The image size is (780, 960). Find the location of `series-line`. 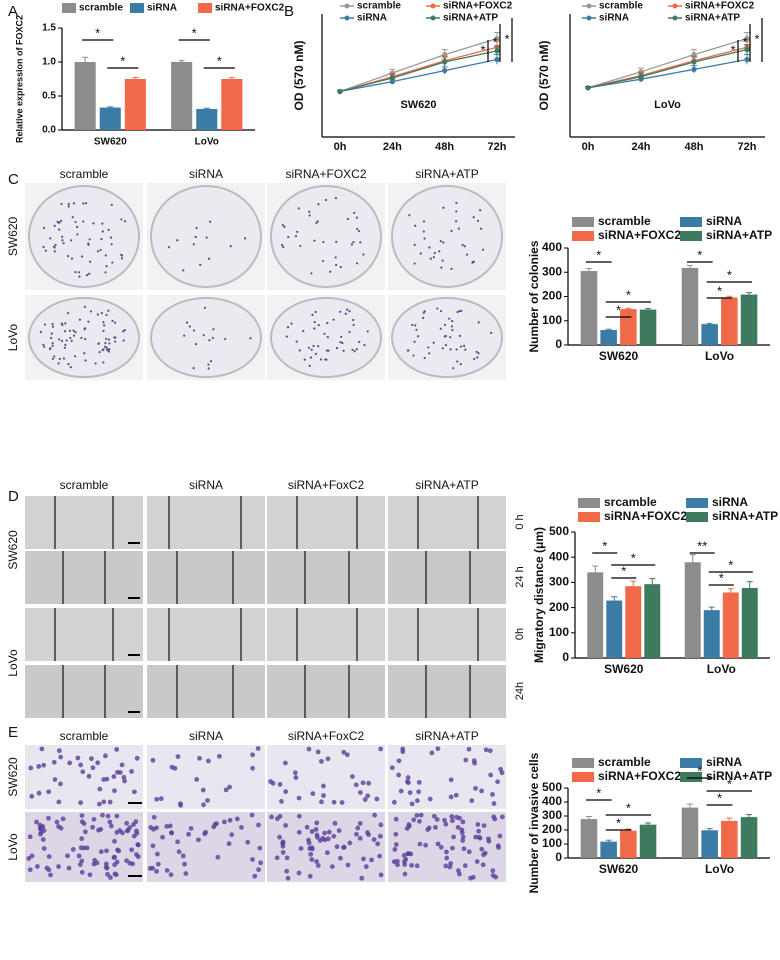

series-line is located at coordinates (418, 75).